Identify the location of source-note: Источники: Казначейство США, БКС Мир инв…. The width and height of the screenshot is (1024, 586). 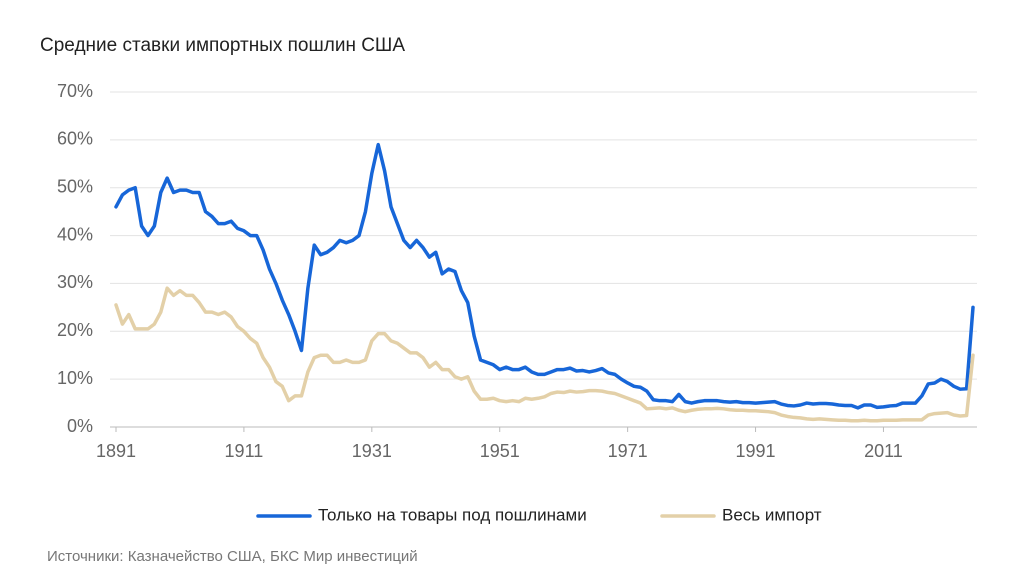
(232, 556).